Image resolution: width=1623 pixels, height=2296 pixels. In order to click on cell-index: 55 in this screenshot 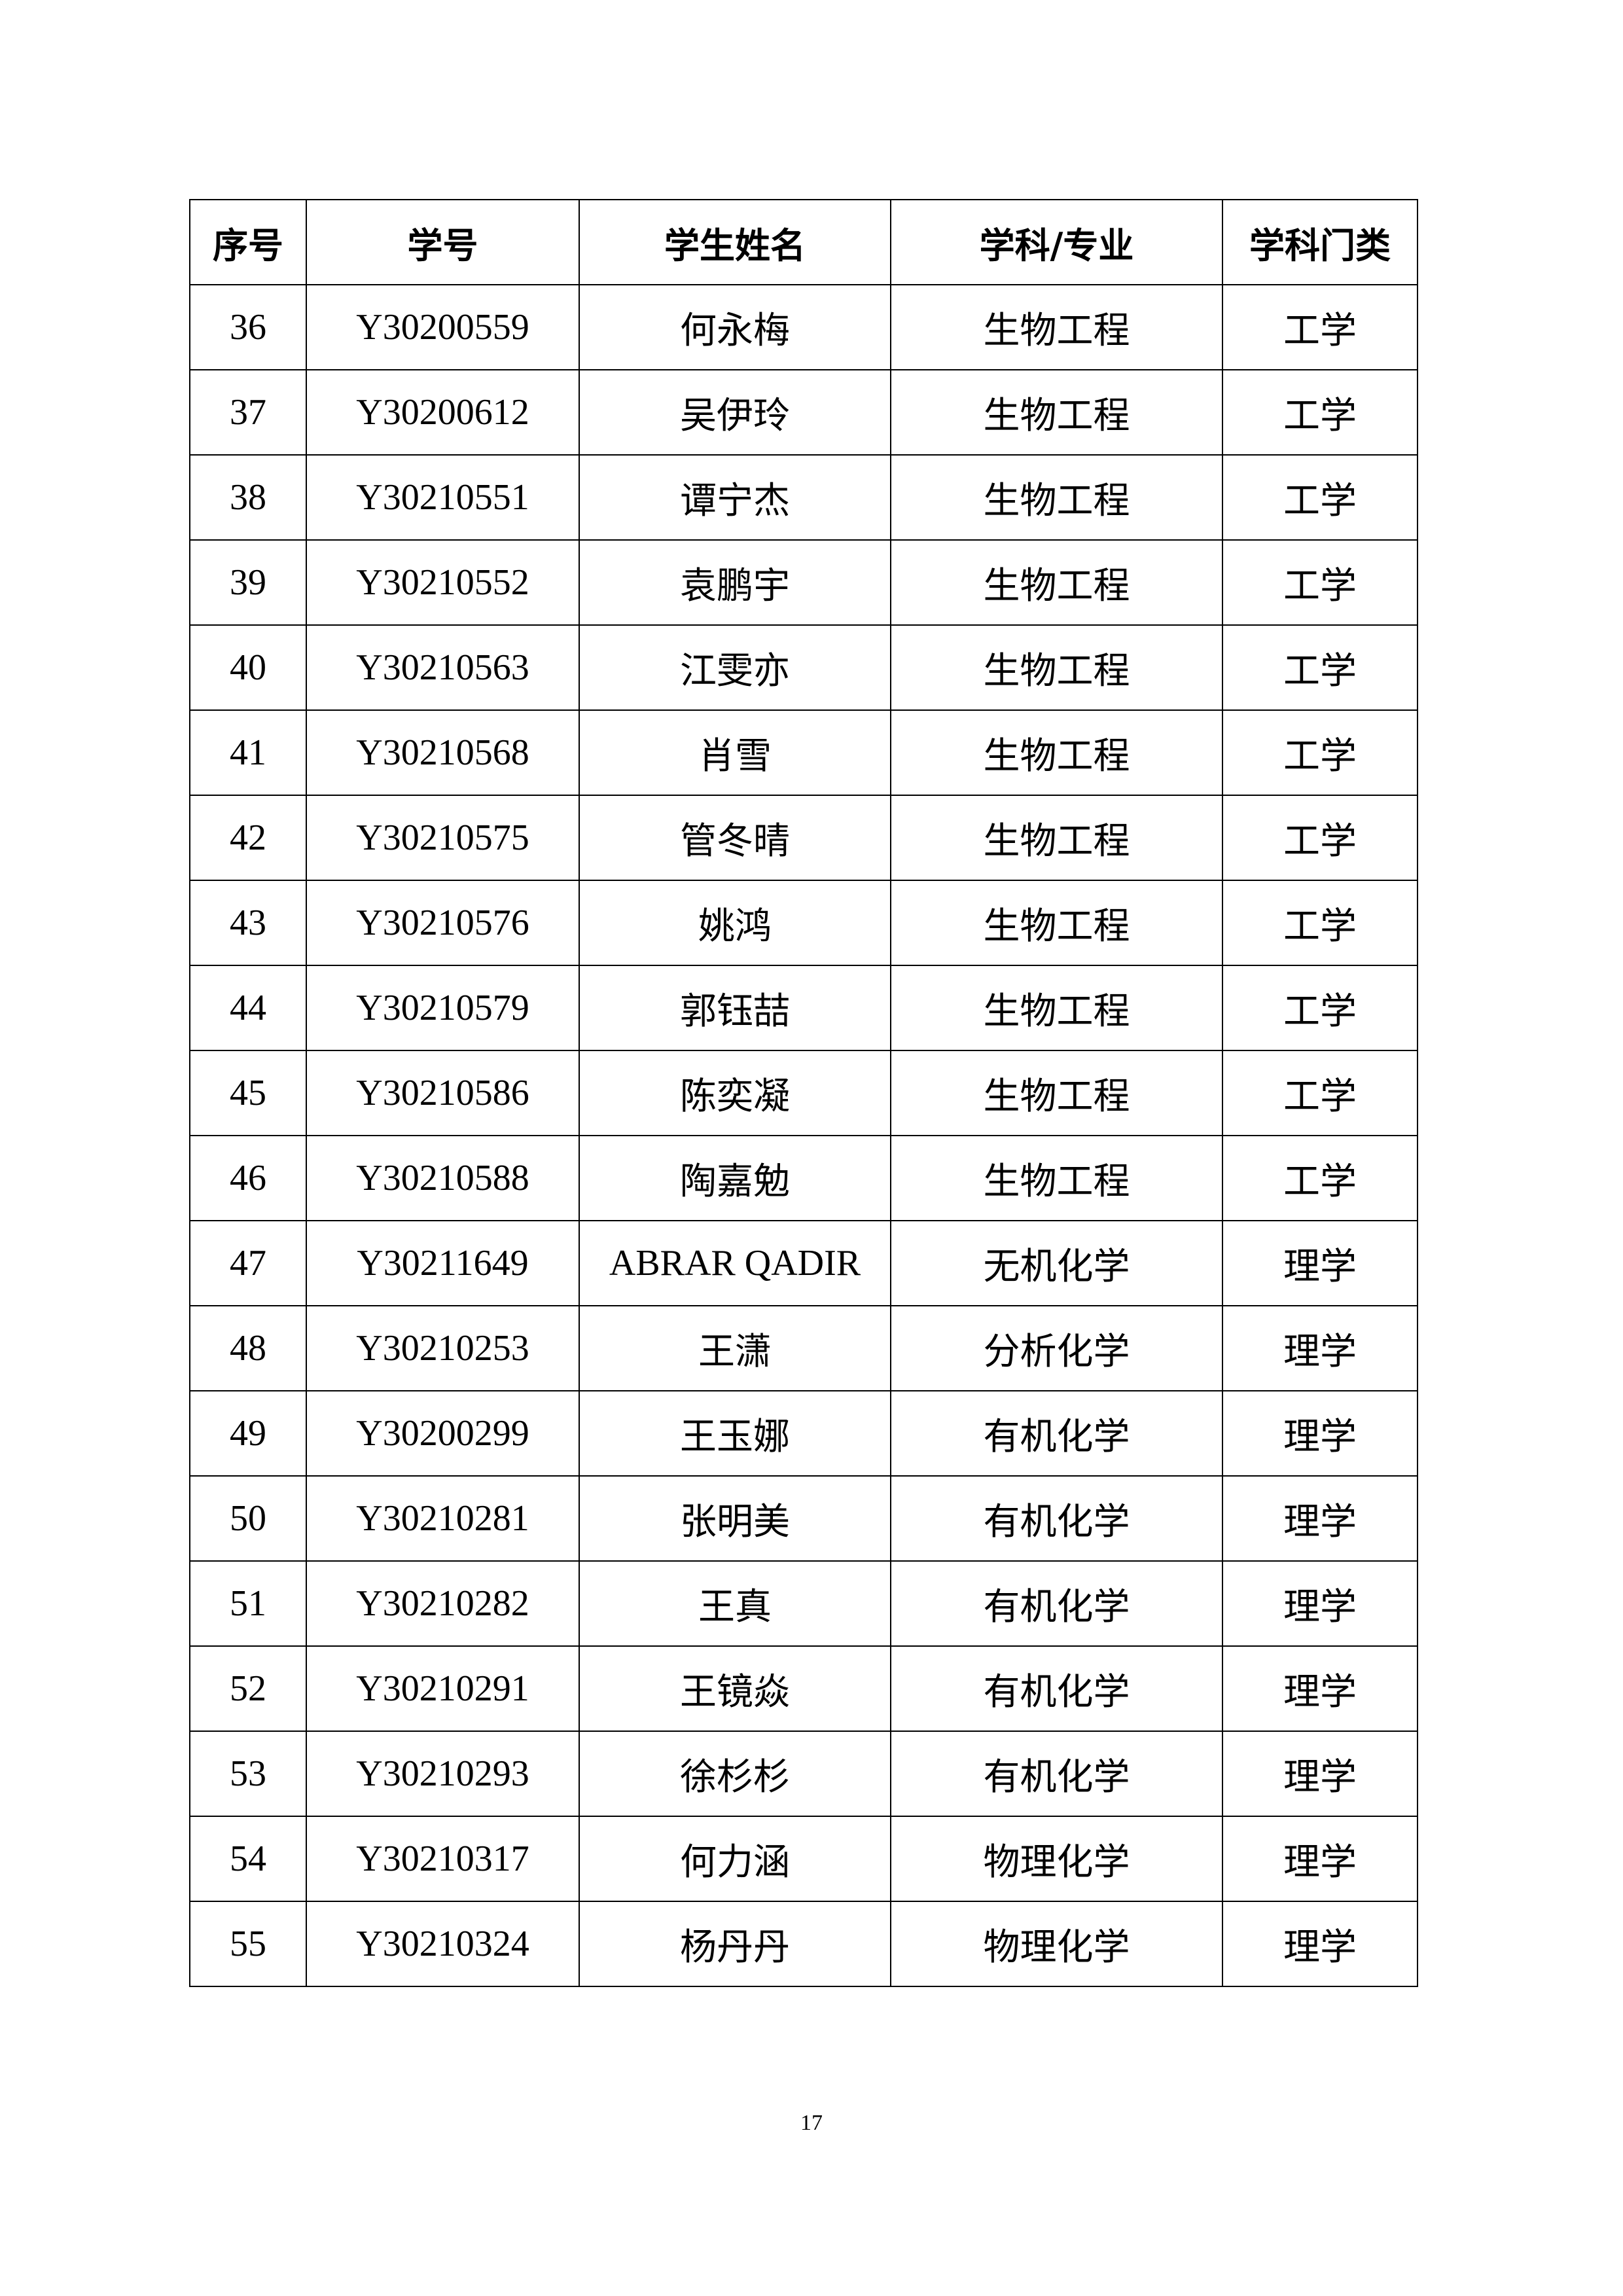, I will do `click(248, 1944)`.